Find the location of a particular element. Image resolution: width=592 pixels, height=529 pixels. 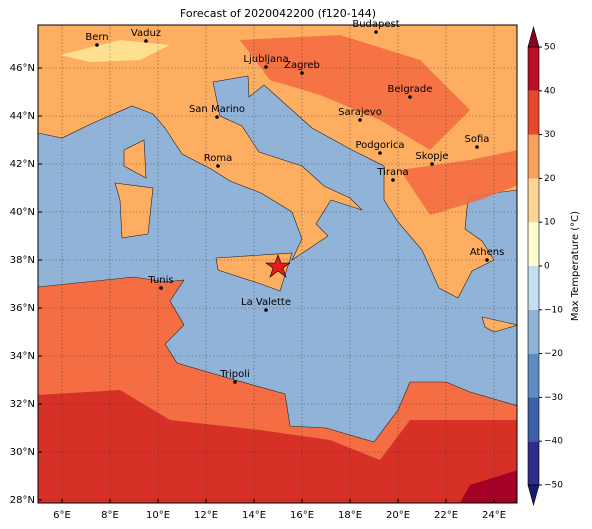

y-tick-label: 44°N is located at coordinates (22, 116).